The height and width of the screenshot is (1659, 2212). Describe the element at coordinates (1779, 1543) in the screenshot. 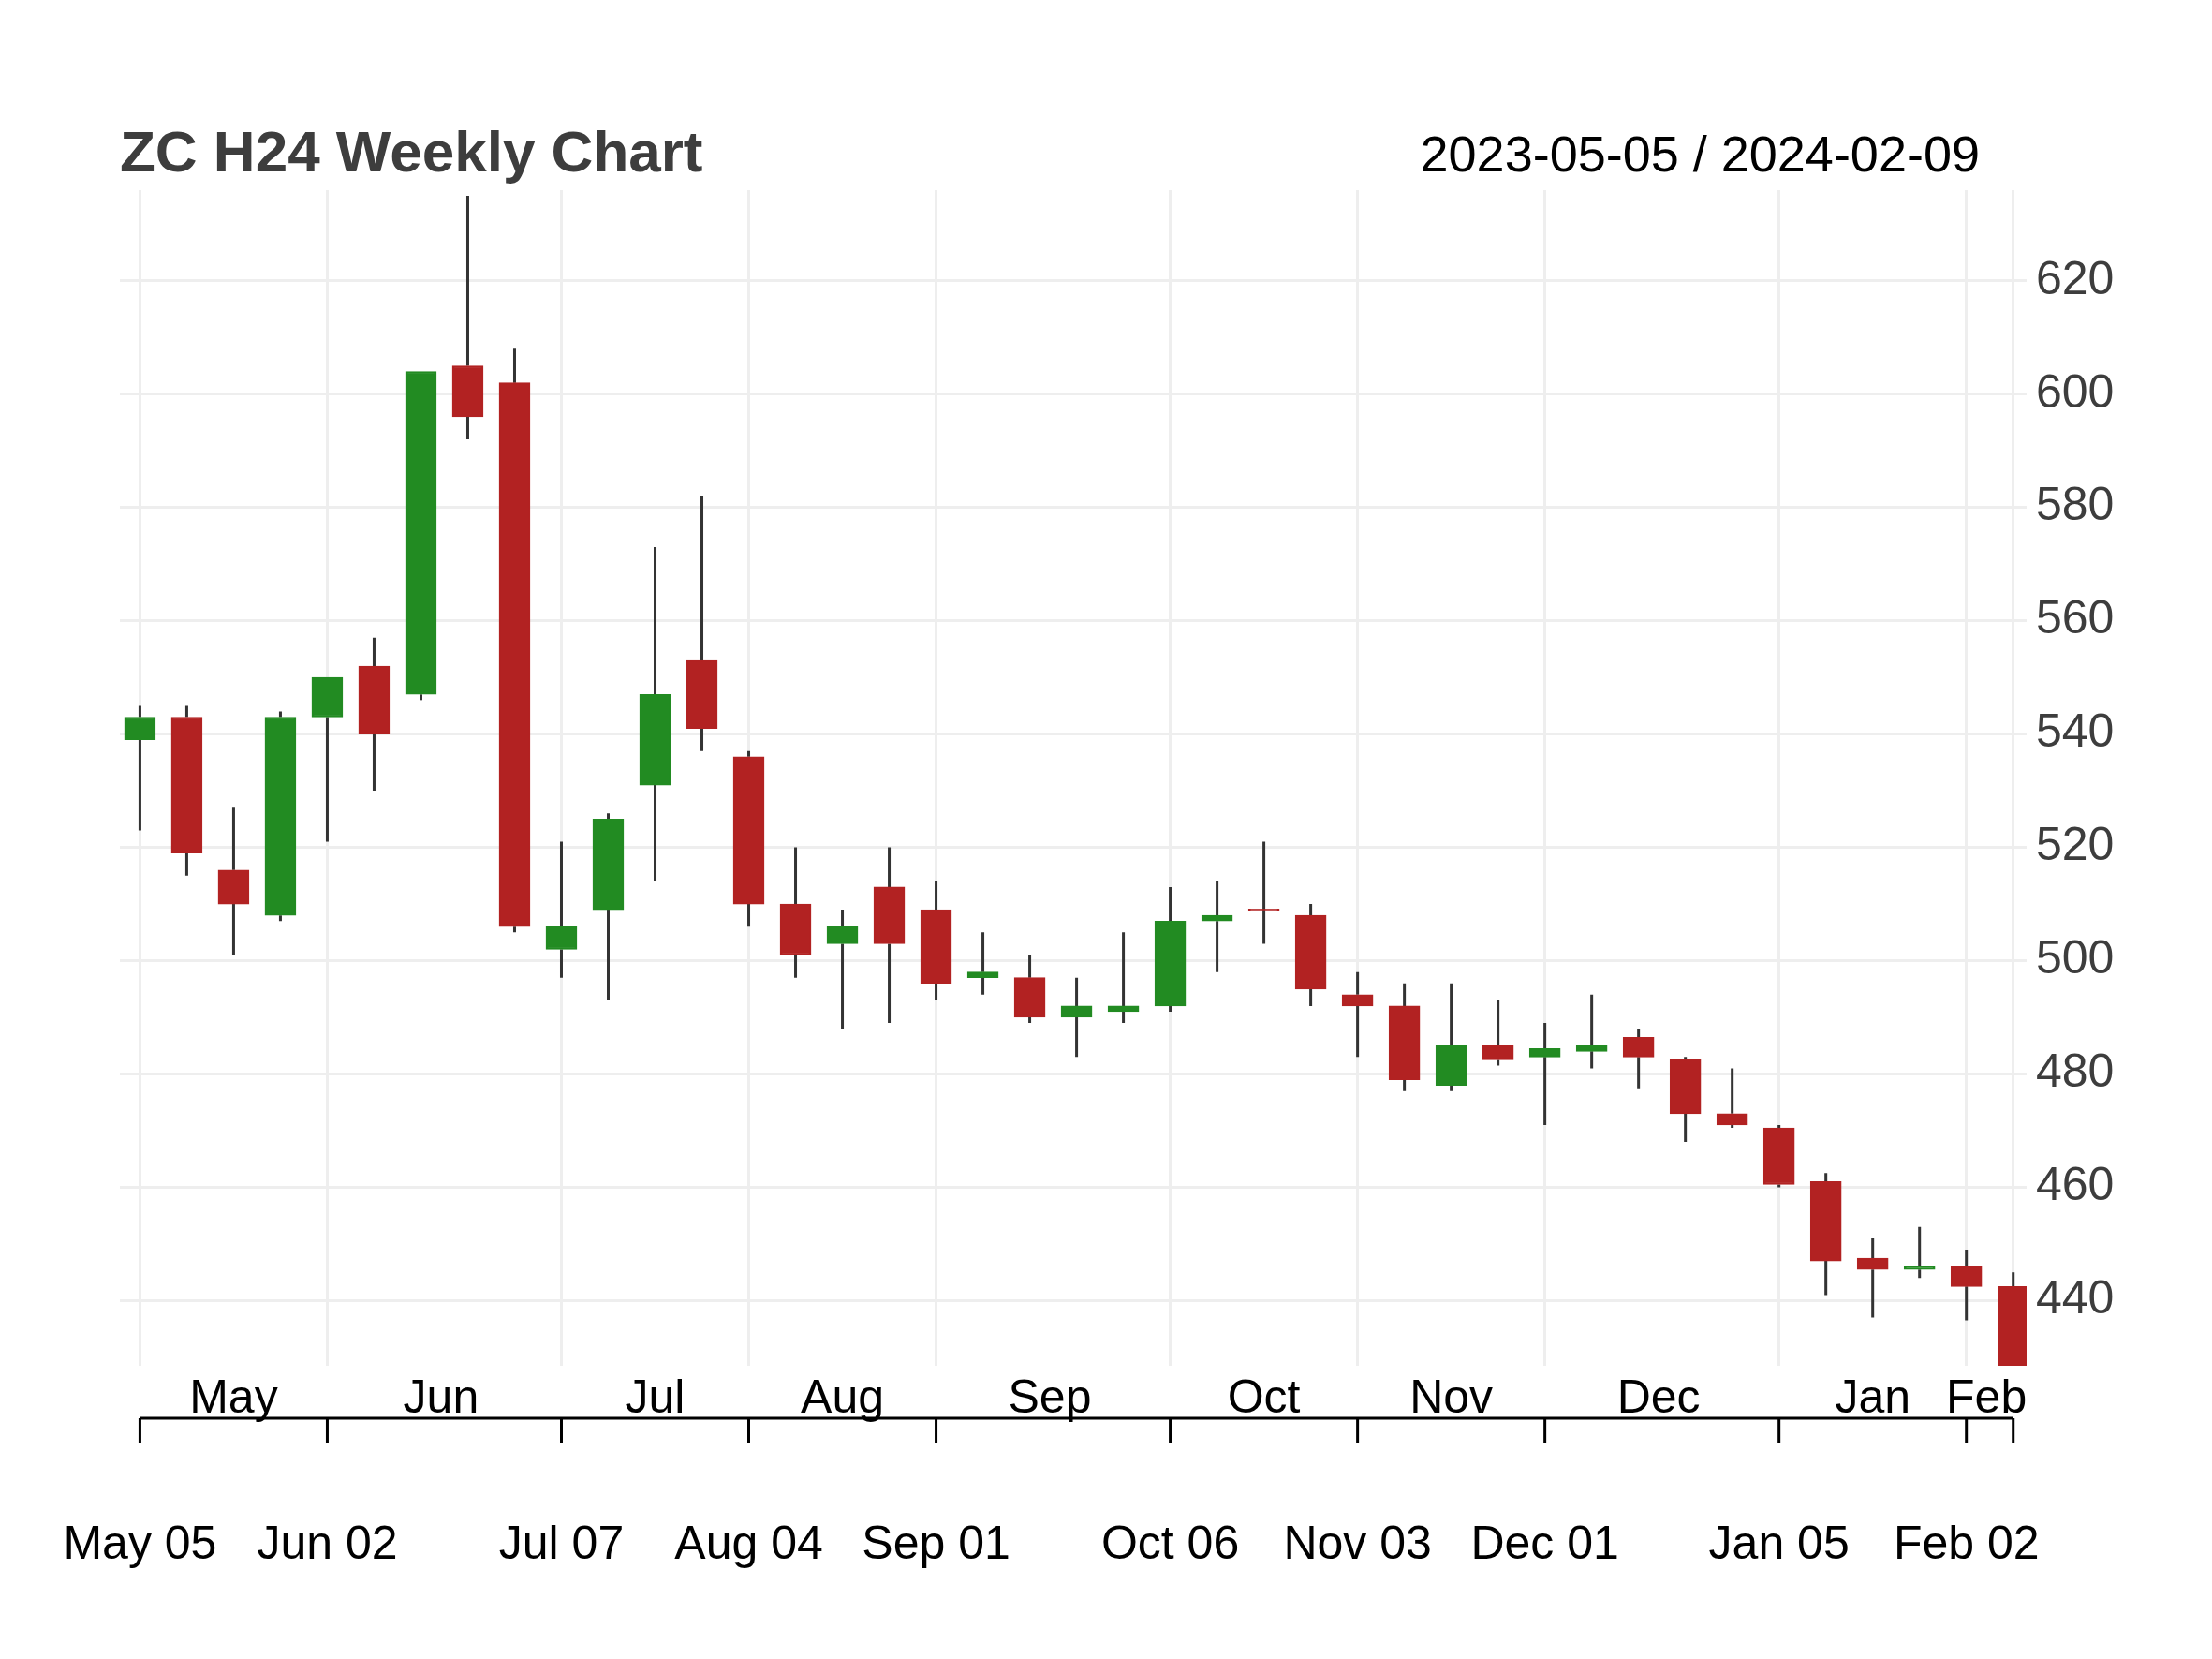

I see `x-tick-label: Jan 05` at that location.